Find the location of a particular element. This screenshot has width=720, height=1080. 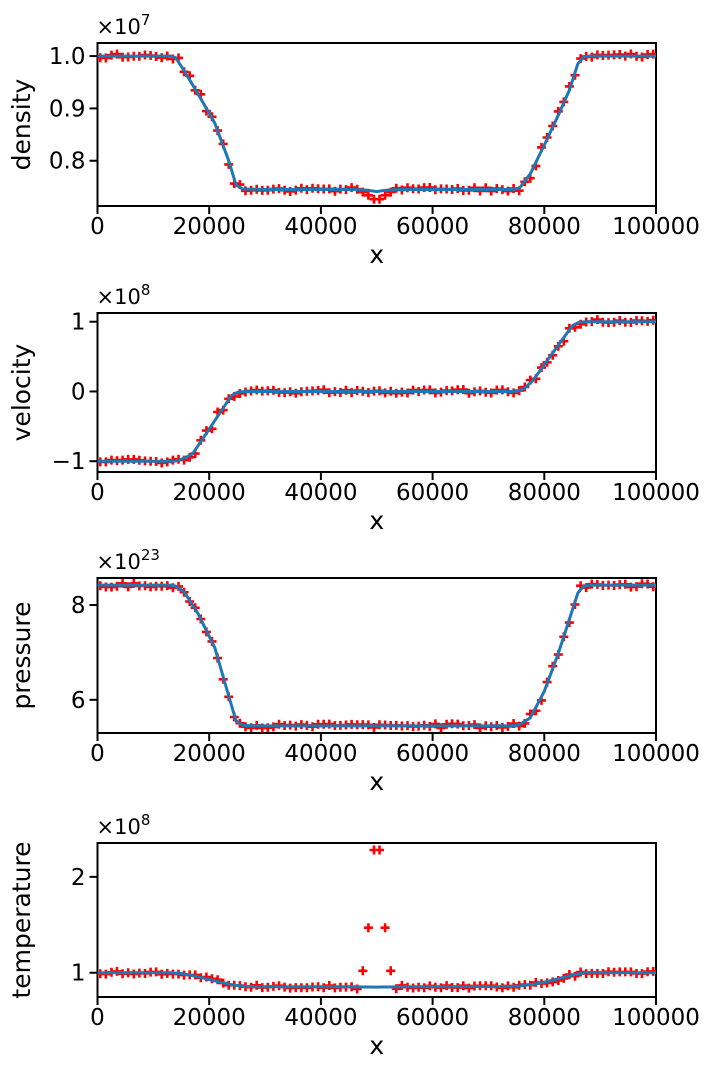

y-tick-label: 2 is located at coordinates (78, 878).